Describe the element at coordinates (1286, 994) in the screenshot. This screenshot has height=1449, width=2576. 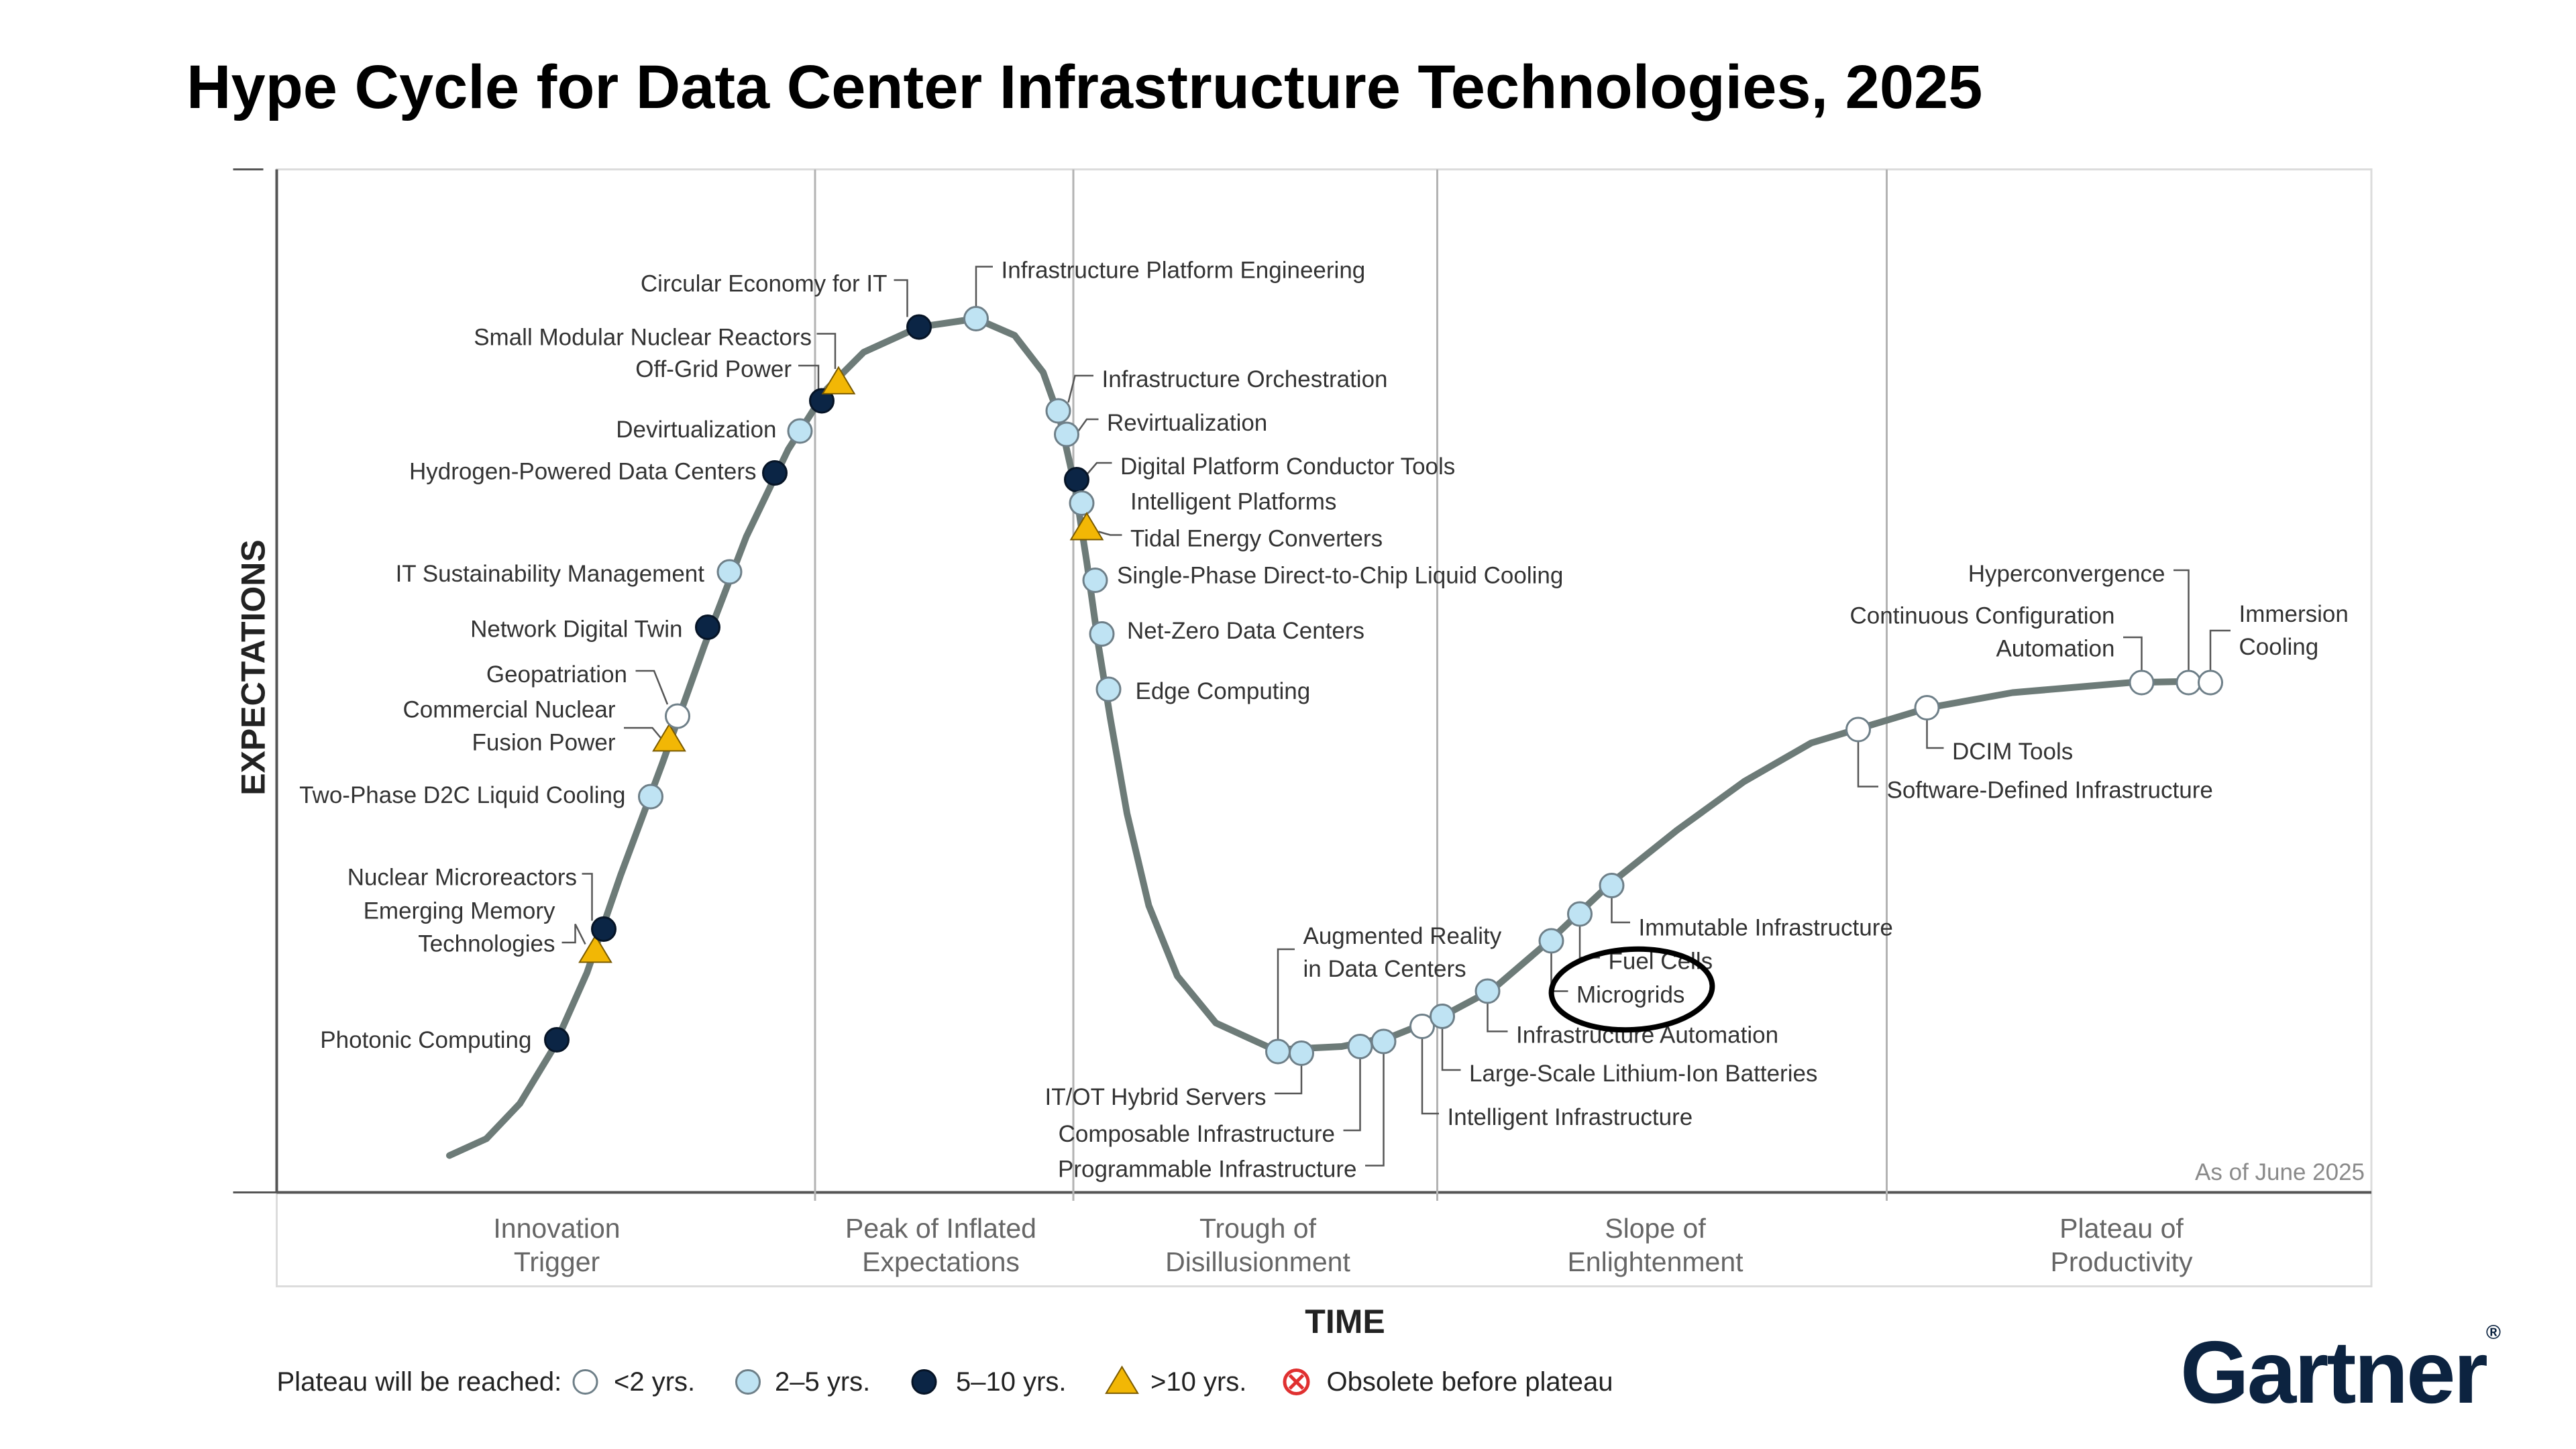
I see `leader-augmented-reality-in-data-centers` at that location.